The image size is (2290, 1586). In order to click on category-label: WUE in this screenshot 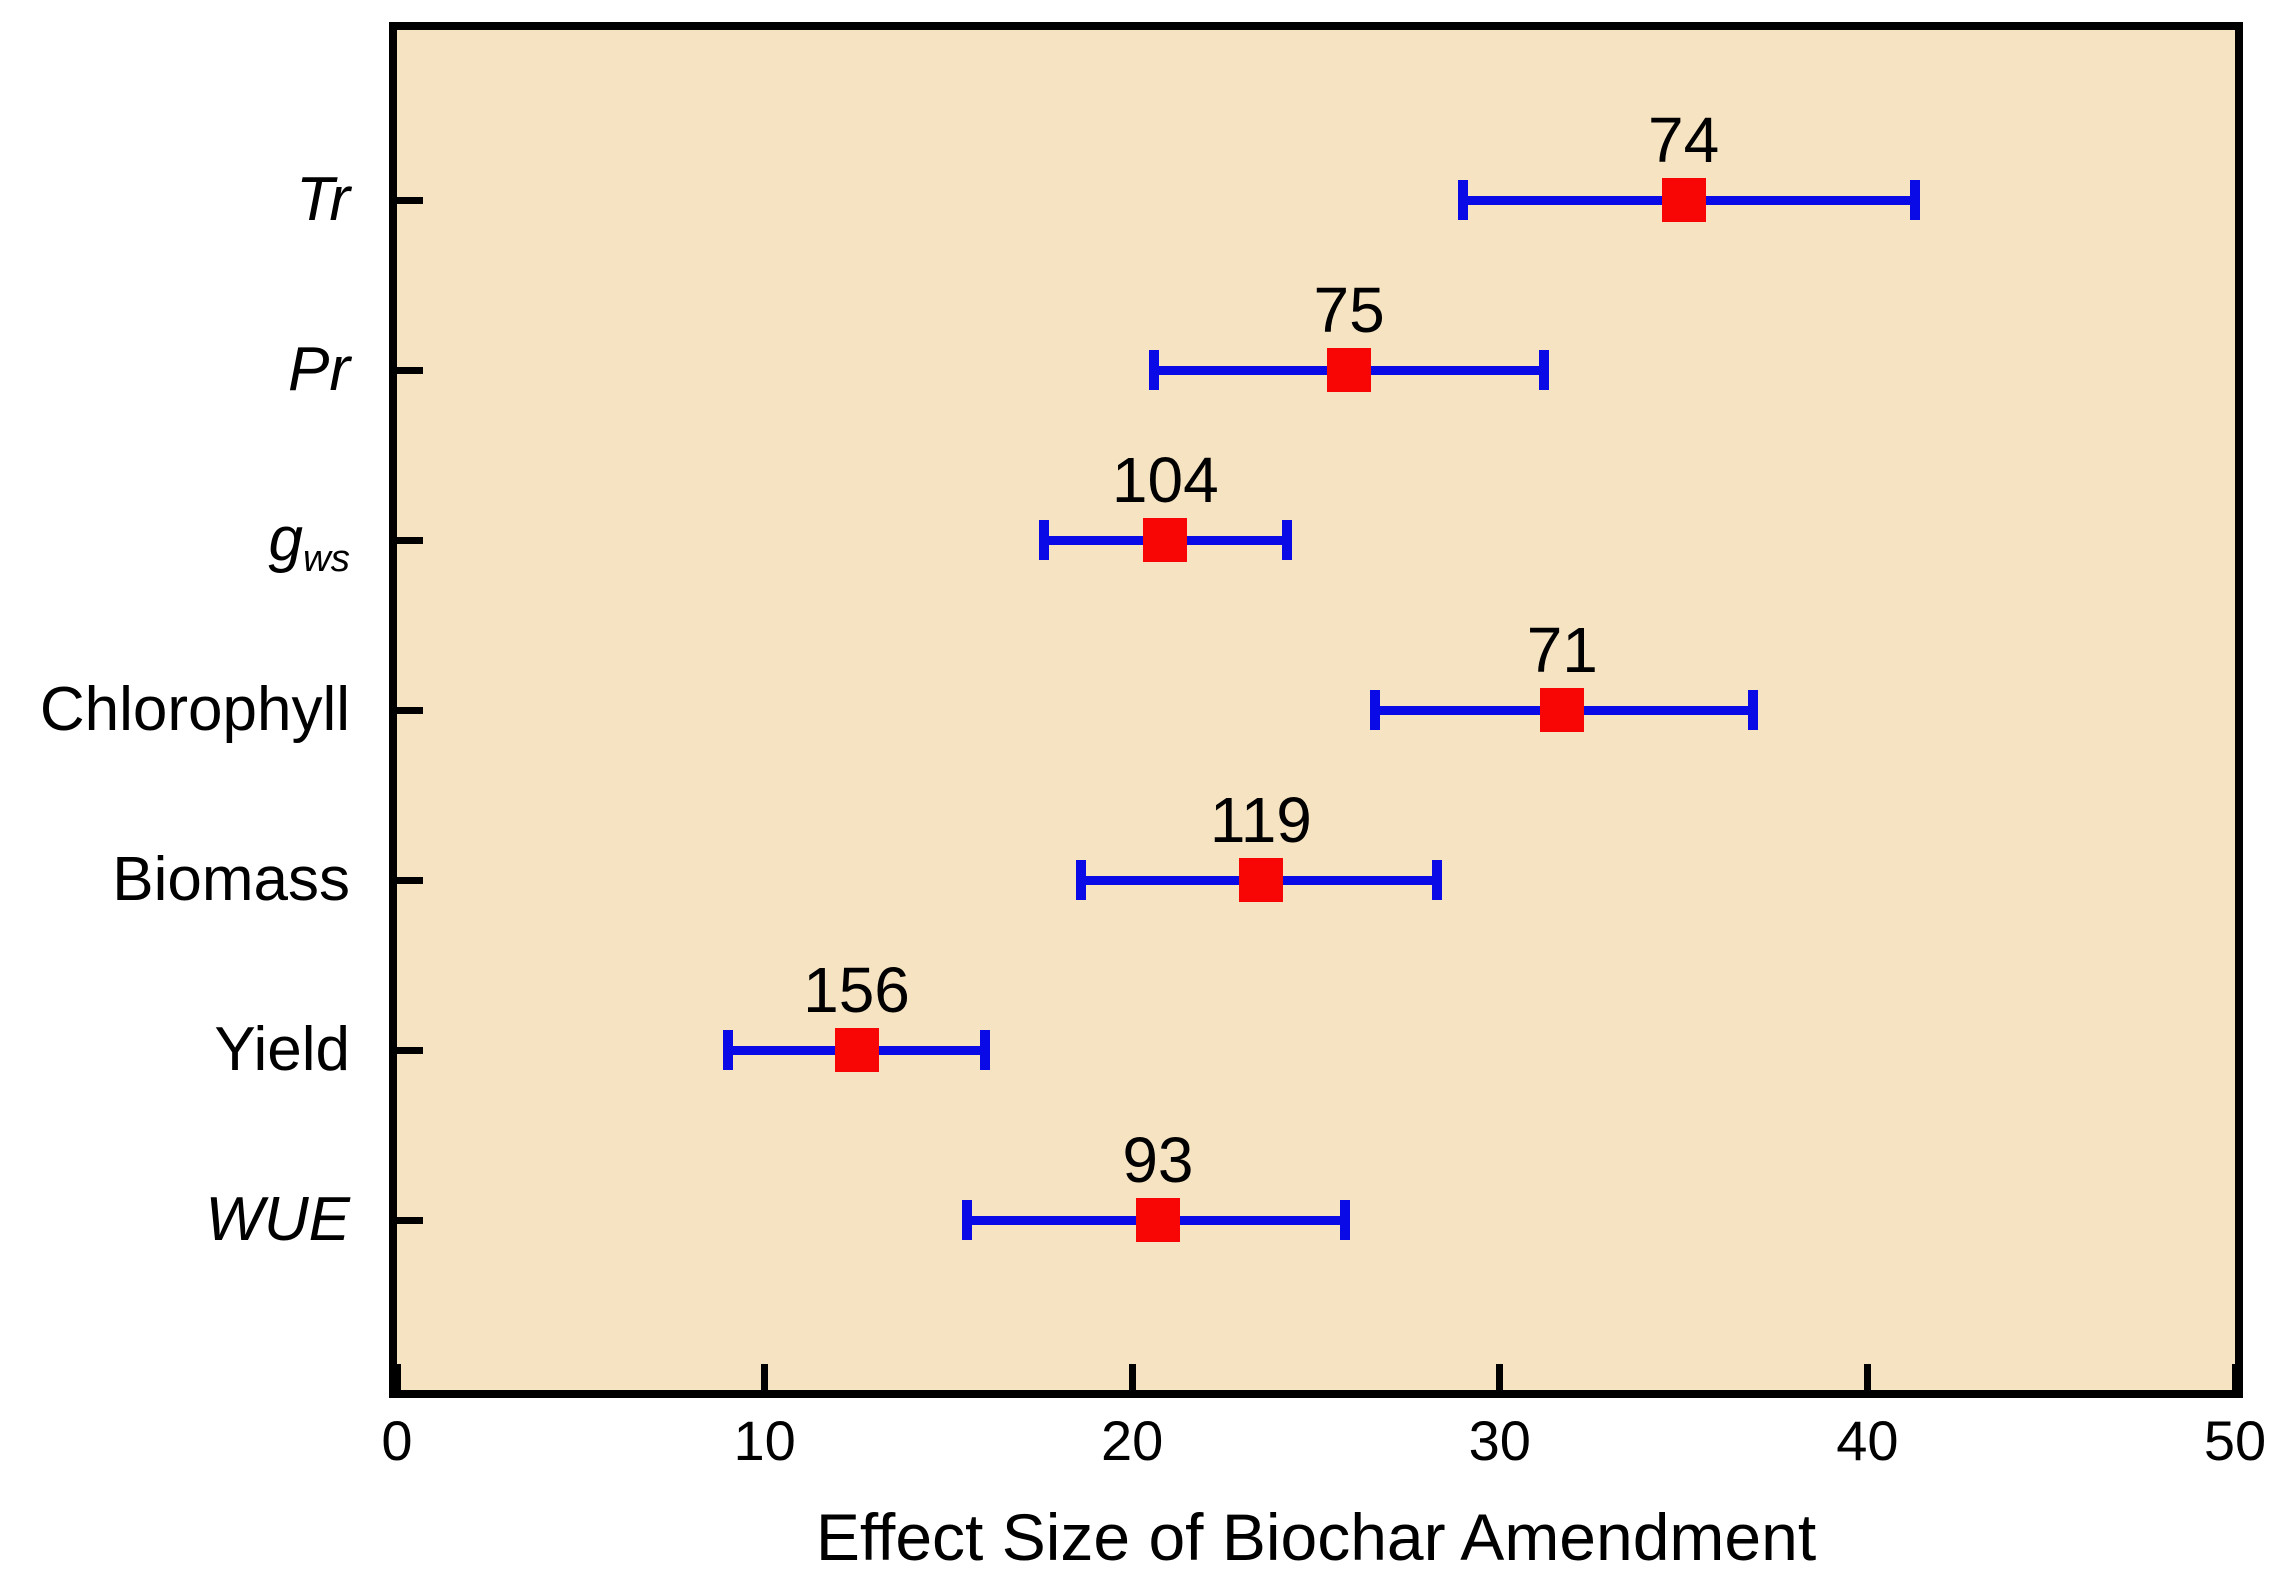, I will do `click(277, 1220)`.